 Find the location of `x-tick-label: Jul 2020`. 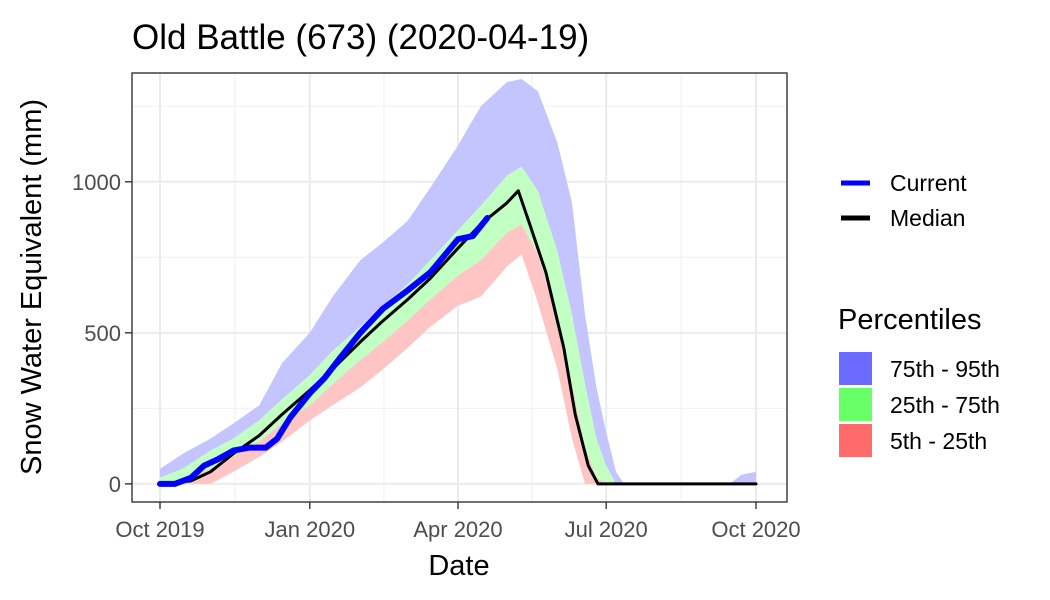

x-tick-label: Jul 2020 is located at coordinates (606, 529).